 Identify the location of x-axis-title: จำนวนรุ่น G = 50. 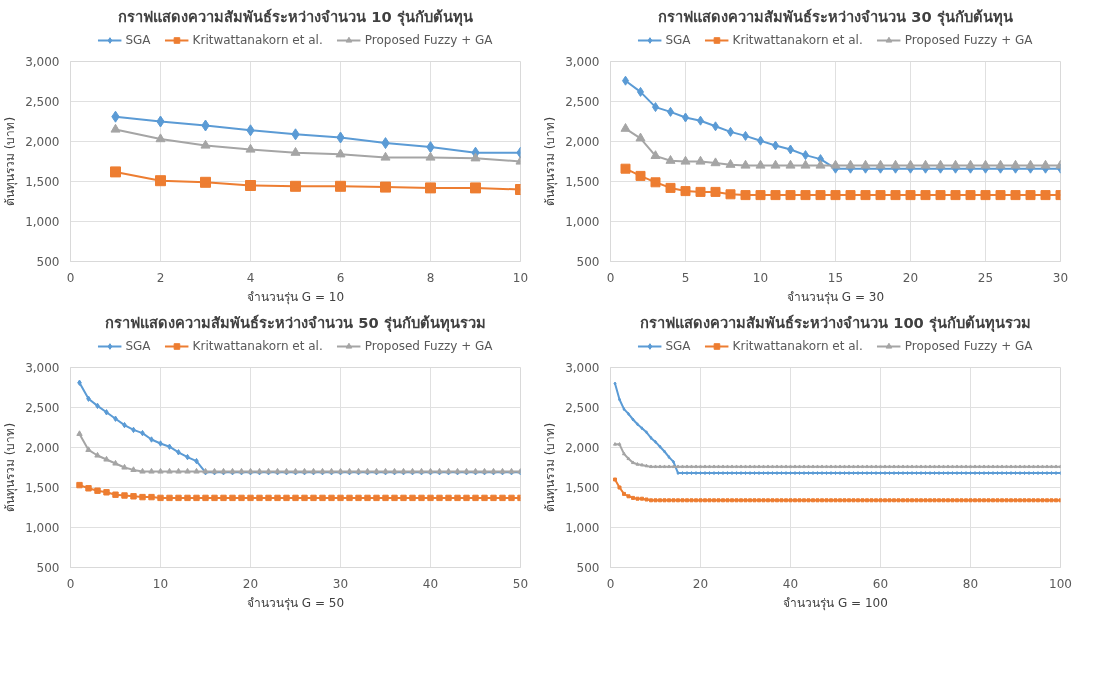
(295, 603).